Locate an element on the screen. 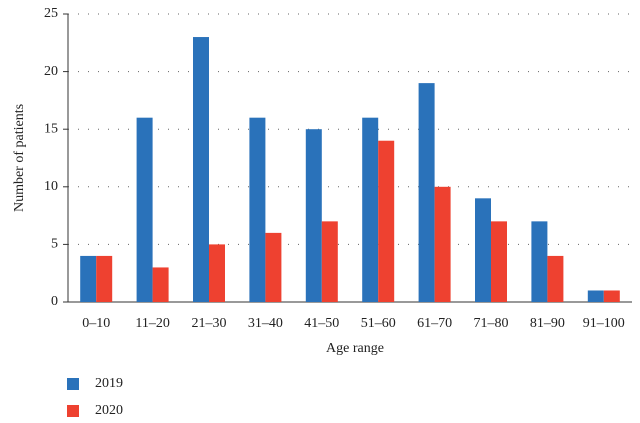 Image resolution: width=640 pixels, height=423 pixels. x-tick-label: 31–40 is located at coordinates (265, 323).